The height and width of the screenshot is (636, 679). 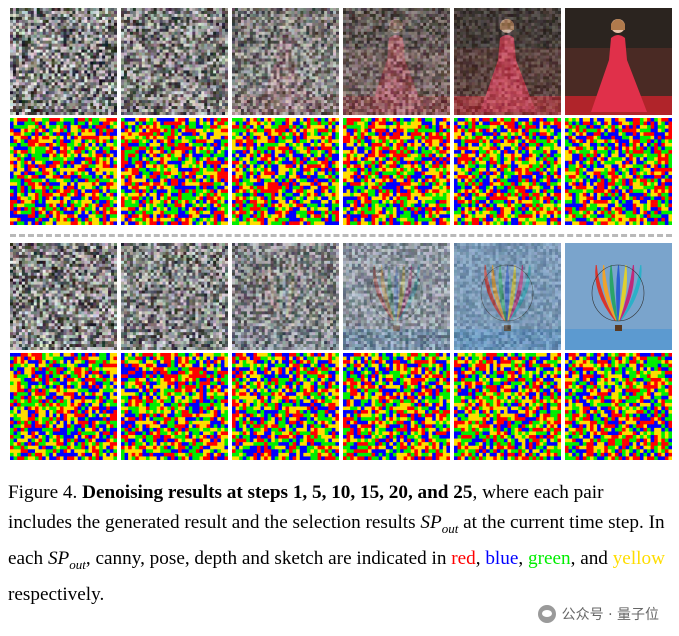 What do you see at coordinates (546, 614) in the screenshot?
I see `wechat-icon` at bounding box center [546, 614].